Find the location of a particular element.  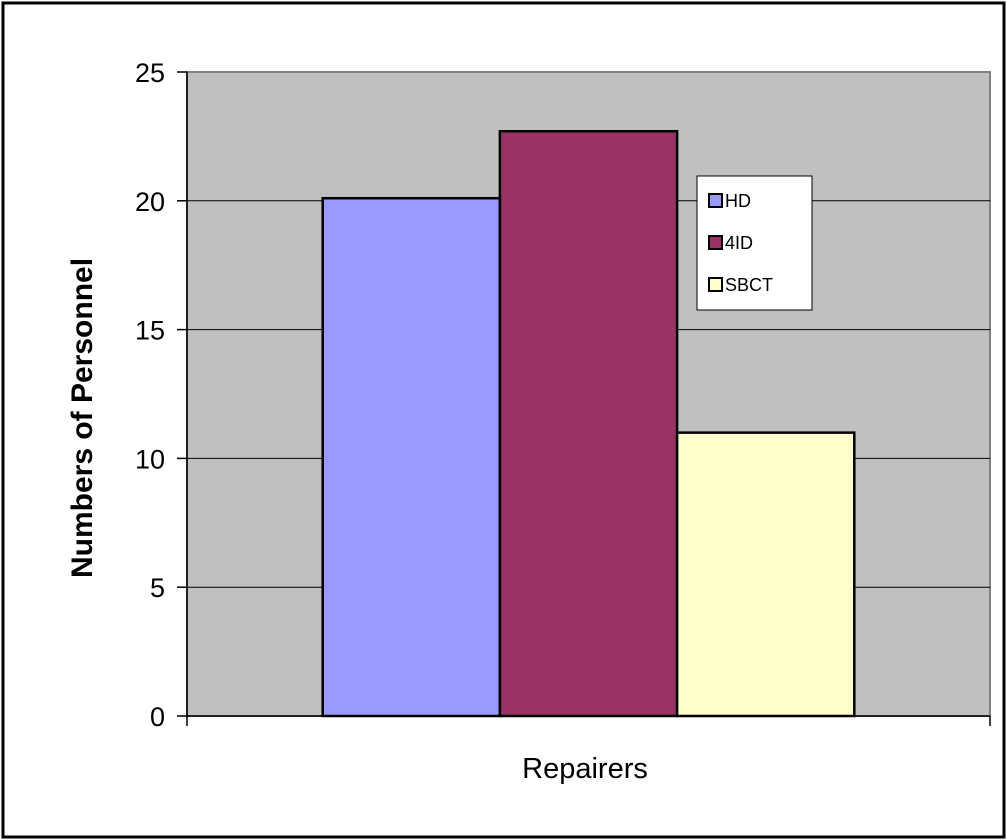

y-tick-label: 15 is located at coordinates (150, 331).